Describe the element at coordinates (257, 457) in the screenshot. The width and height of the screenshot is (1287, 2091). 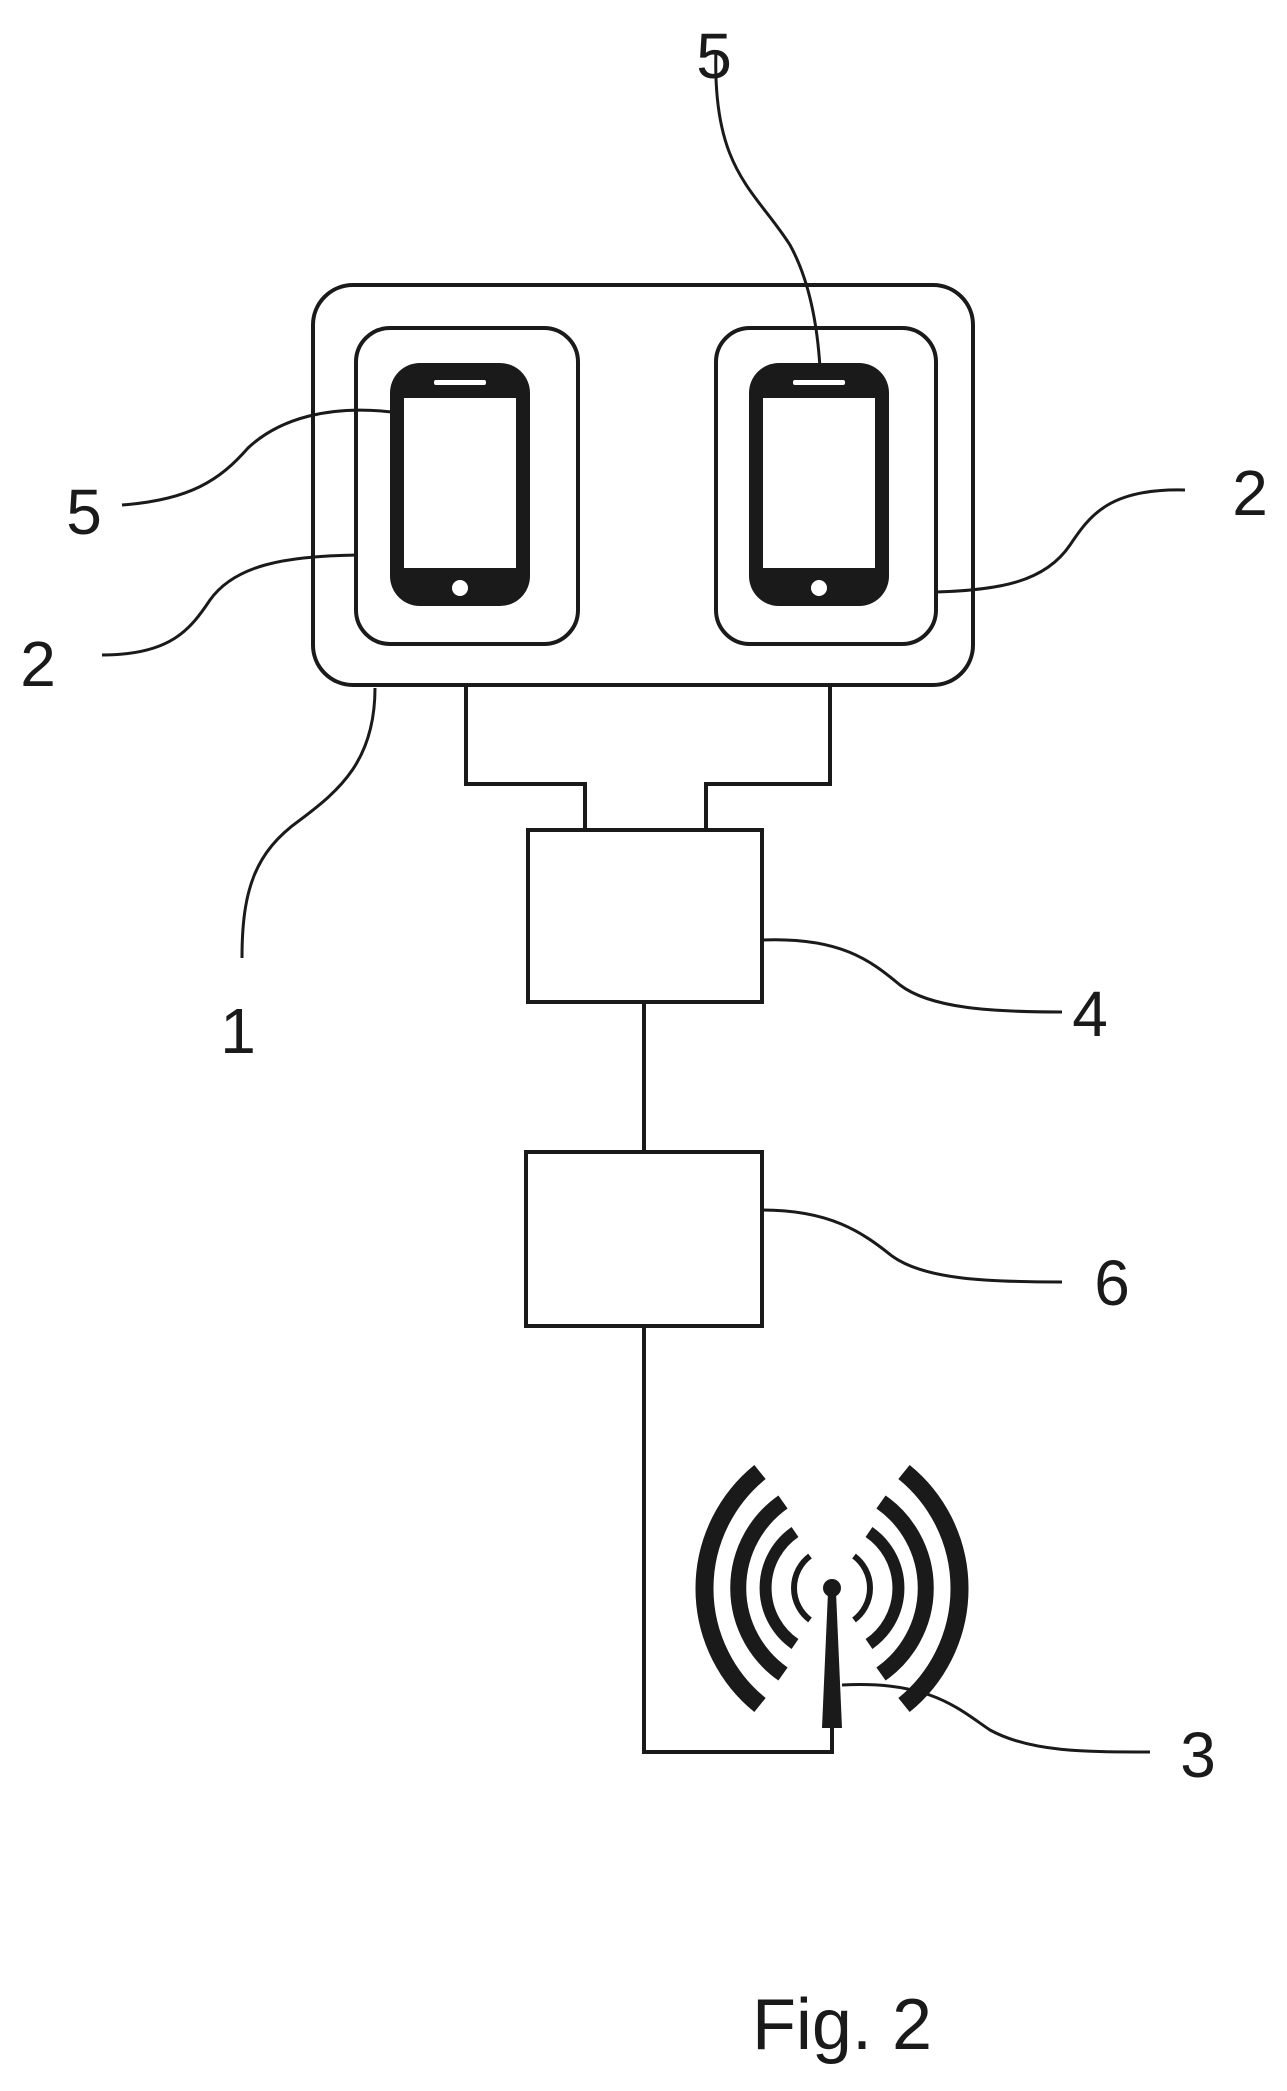
I see `leader-line-5-left` at that location.